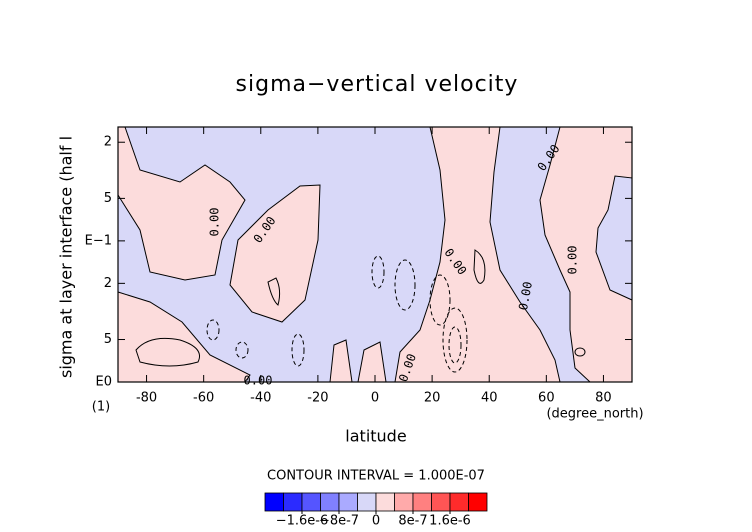 This screenshot has height=532, width=752. Describe the element at coordinates (339, 521) in the screenshot. I see `colorbar-label: −8e-7` at that location.